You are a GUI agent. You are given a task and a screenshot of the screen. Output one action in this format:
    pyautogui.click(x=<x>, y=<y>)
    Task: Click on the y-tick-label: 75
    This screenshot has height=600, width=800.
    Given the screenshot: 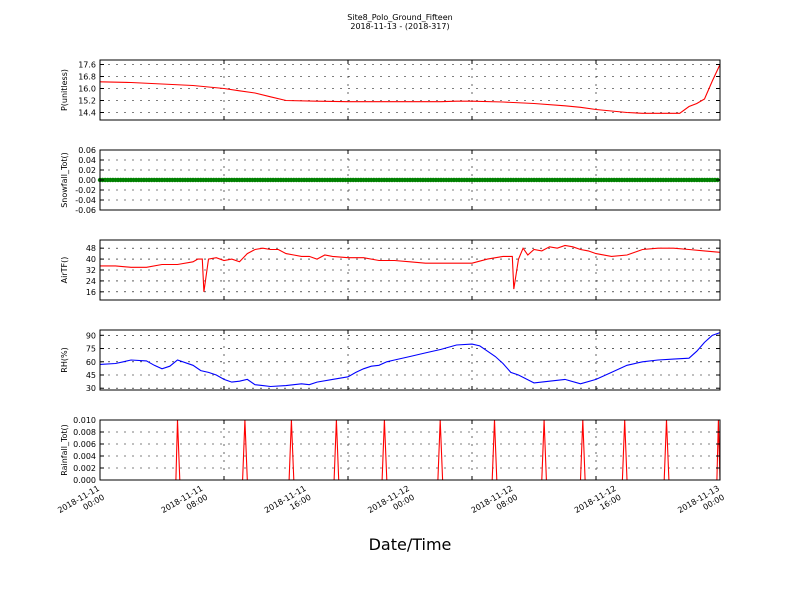 What is the action you would take?
    pyautogui.click(x=91, y=349)
    